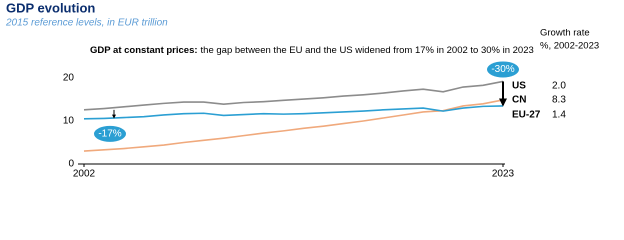 The width and height of the screenshot is (624, 240). I want to click on x-tick-label: 2023, so click(503, 174).